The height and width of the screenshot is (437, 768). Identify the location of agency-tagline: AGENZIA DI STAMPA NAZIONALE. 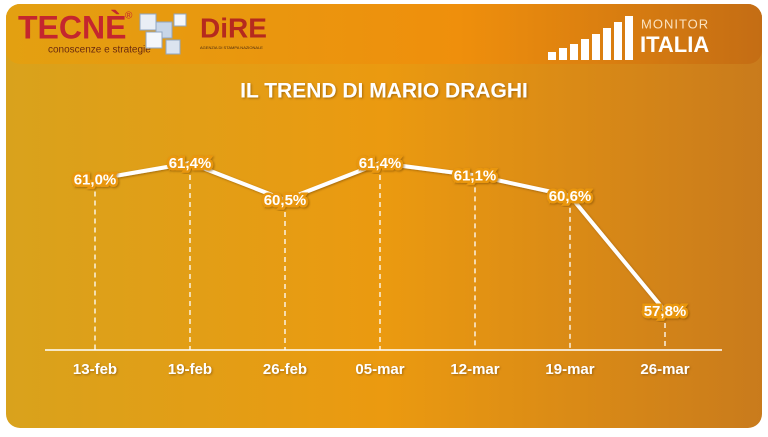
(231, 47).